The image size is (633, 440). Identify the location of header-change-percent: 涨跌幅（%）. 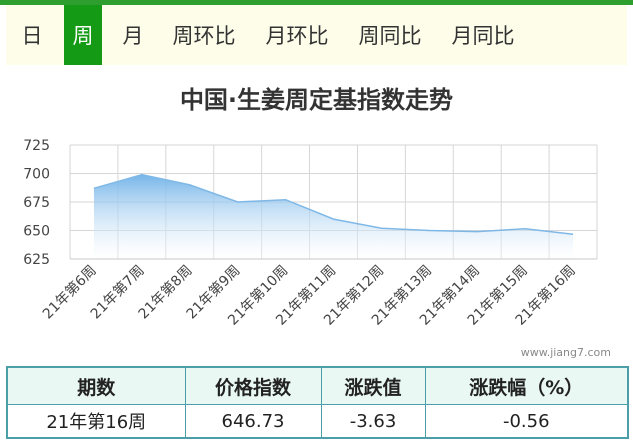
(526, 385).